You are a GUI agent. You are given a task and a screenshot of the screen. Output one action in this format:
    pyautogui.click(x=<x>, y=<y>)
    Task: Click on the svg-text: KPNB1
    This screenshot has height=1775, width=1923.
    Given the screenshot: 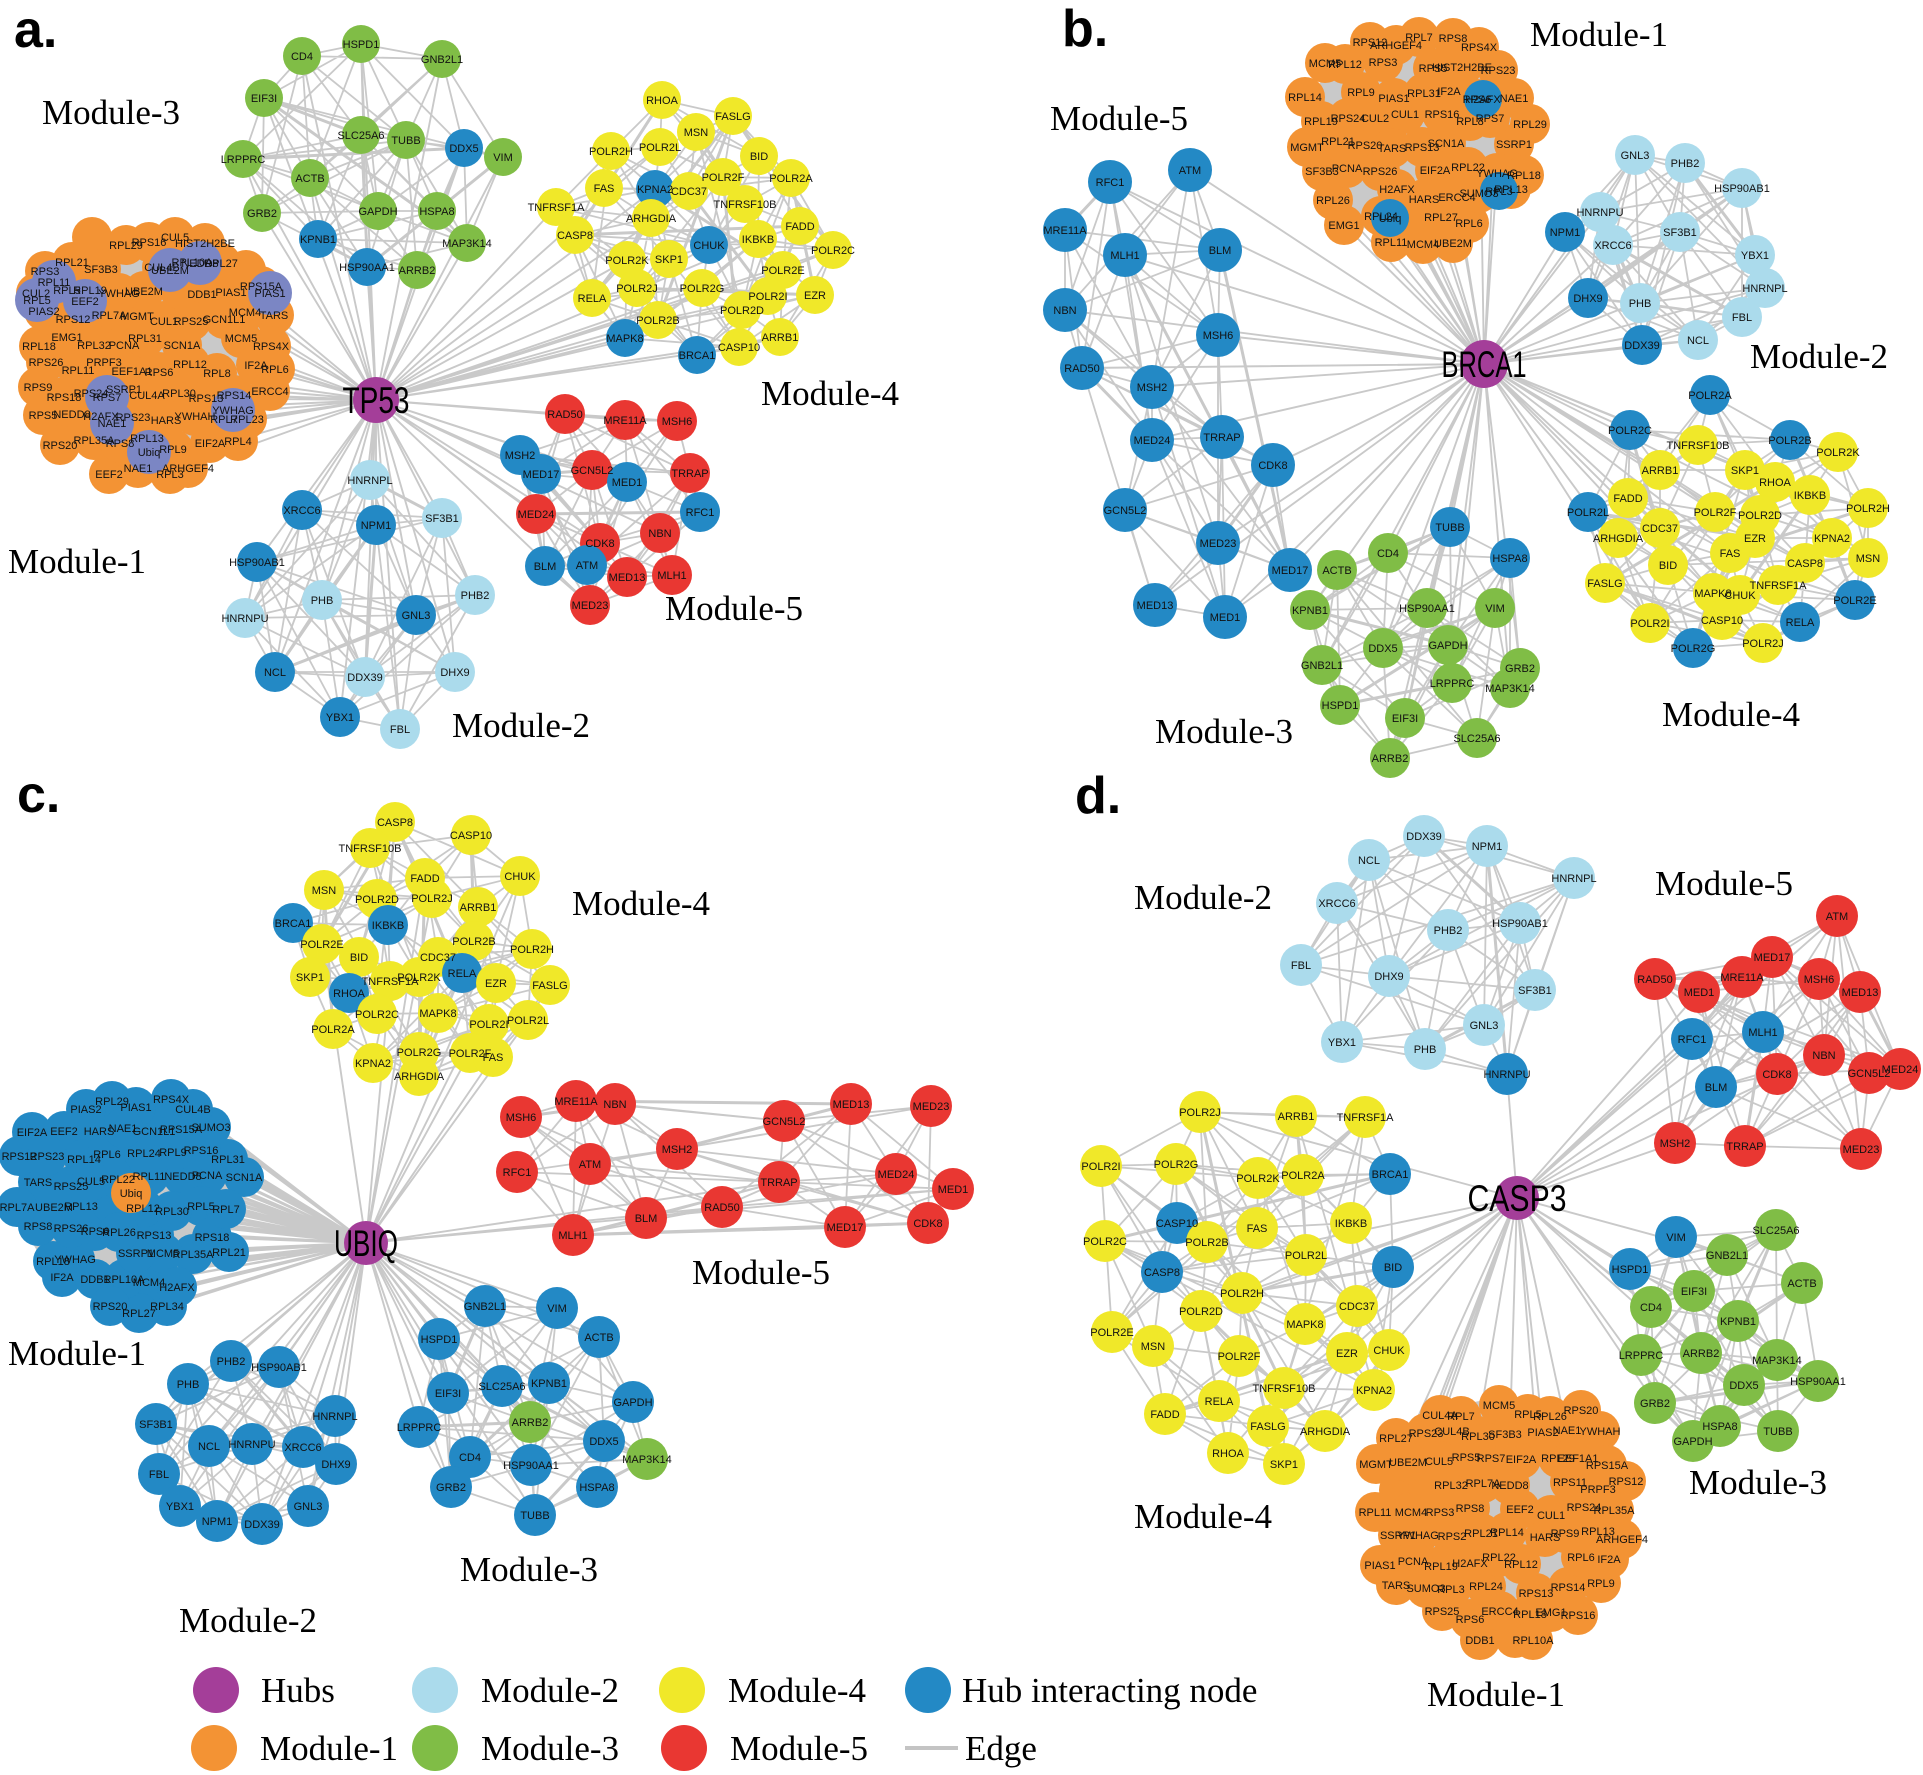 What is the action you would take?
    pyautogui.click(x=318, y=240)
    